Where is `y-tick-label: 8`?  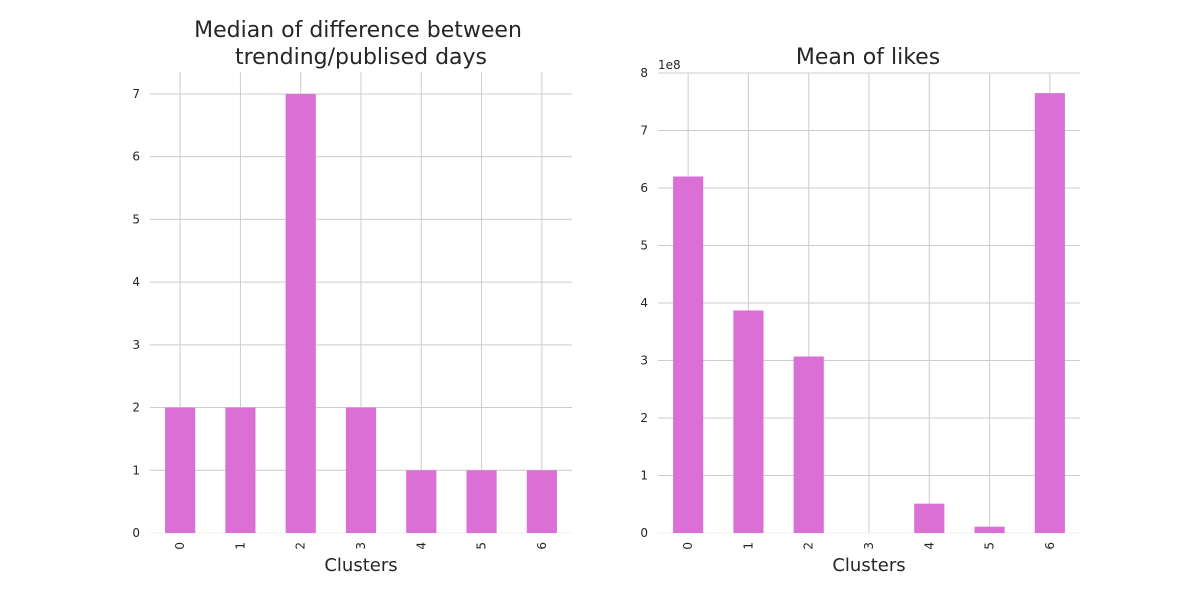
y-tick-label: 8 is located at coordinates (644, 73).